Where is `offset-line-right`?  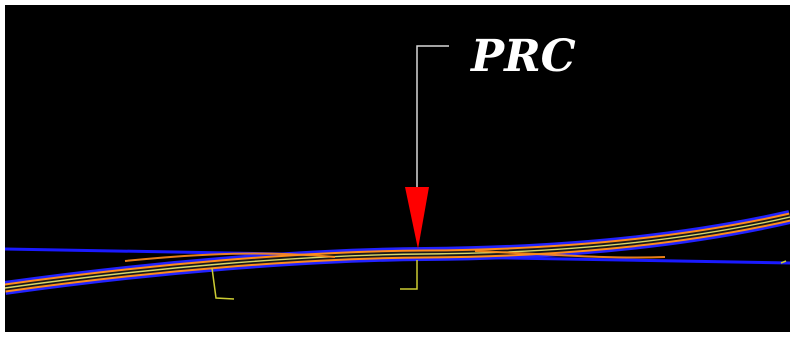 offset-line-right is located at coordinates (570, 254).